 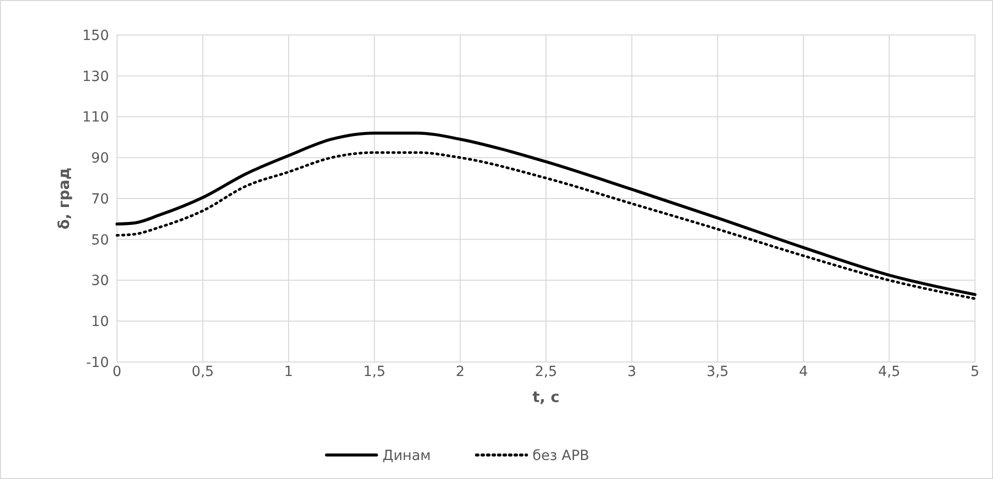 I want to click on x-tick-label: 0,5, so click(x=203, y=372).